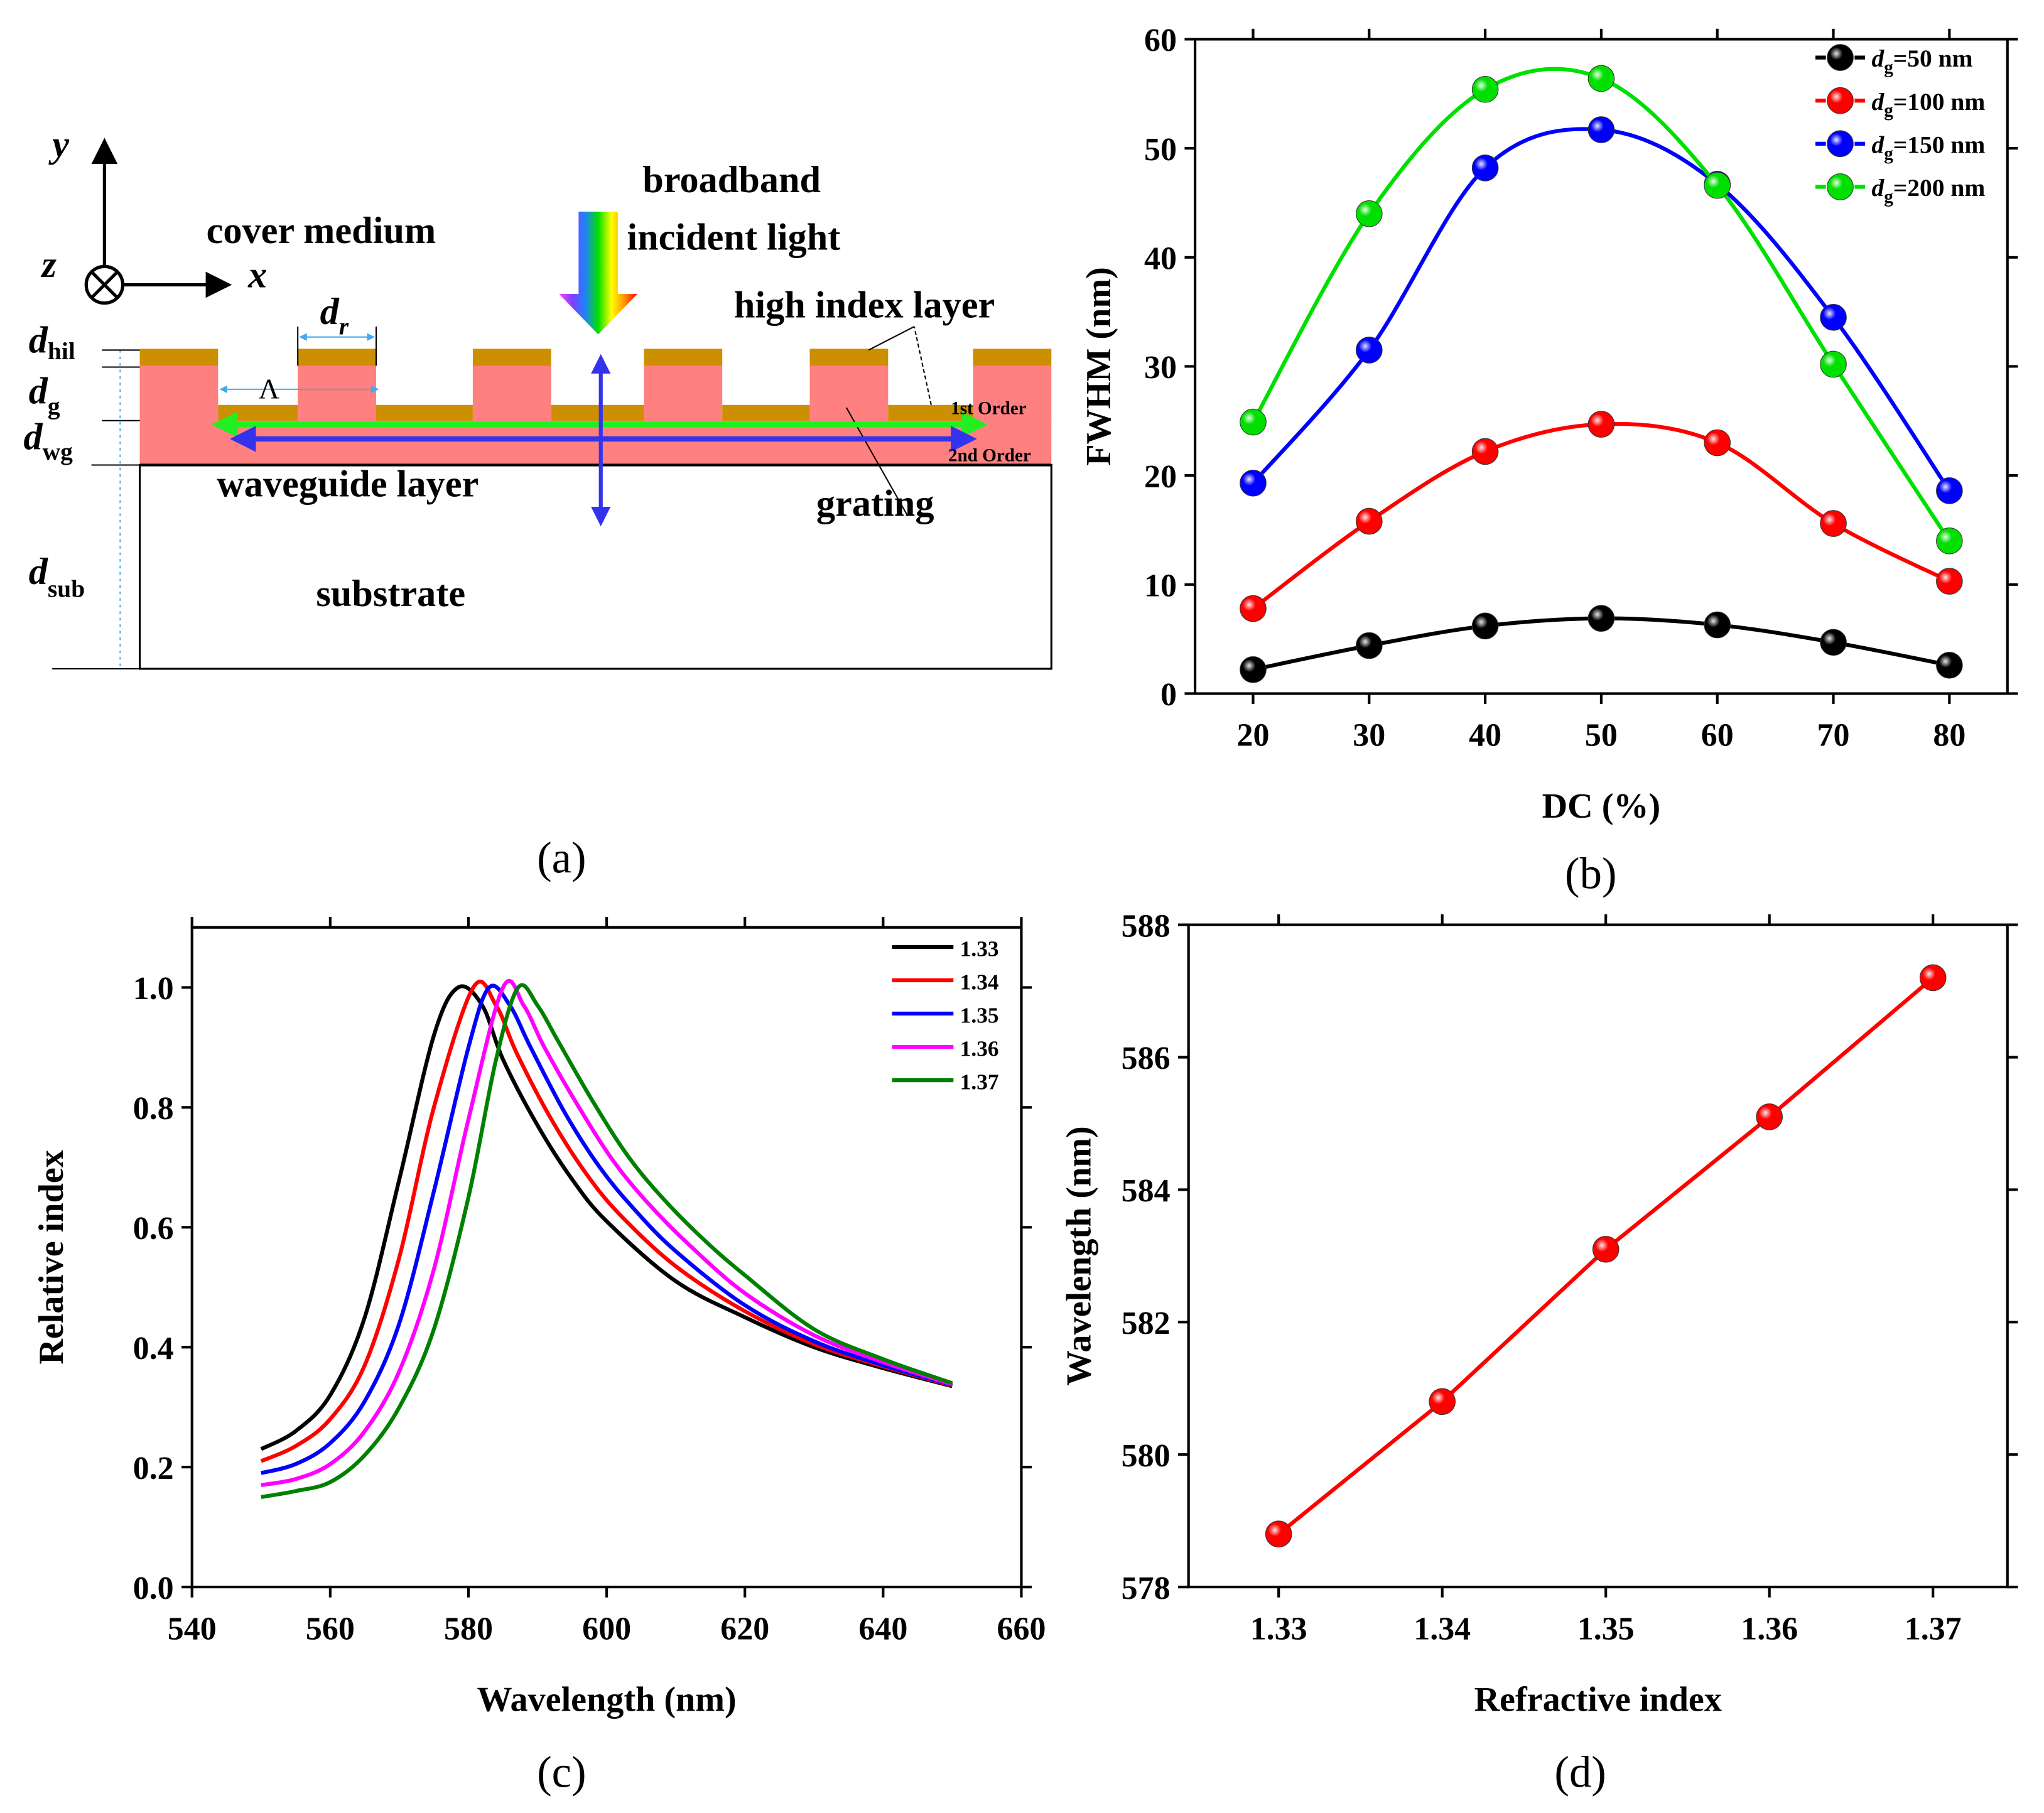 The height and width of the screenshot is (1813, 2044). I want to click on y-tick-label: 10, so click(1160, 586).